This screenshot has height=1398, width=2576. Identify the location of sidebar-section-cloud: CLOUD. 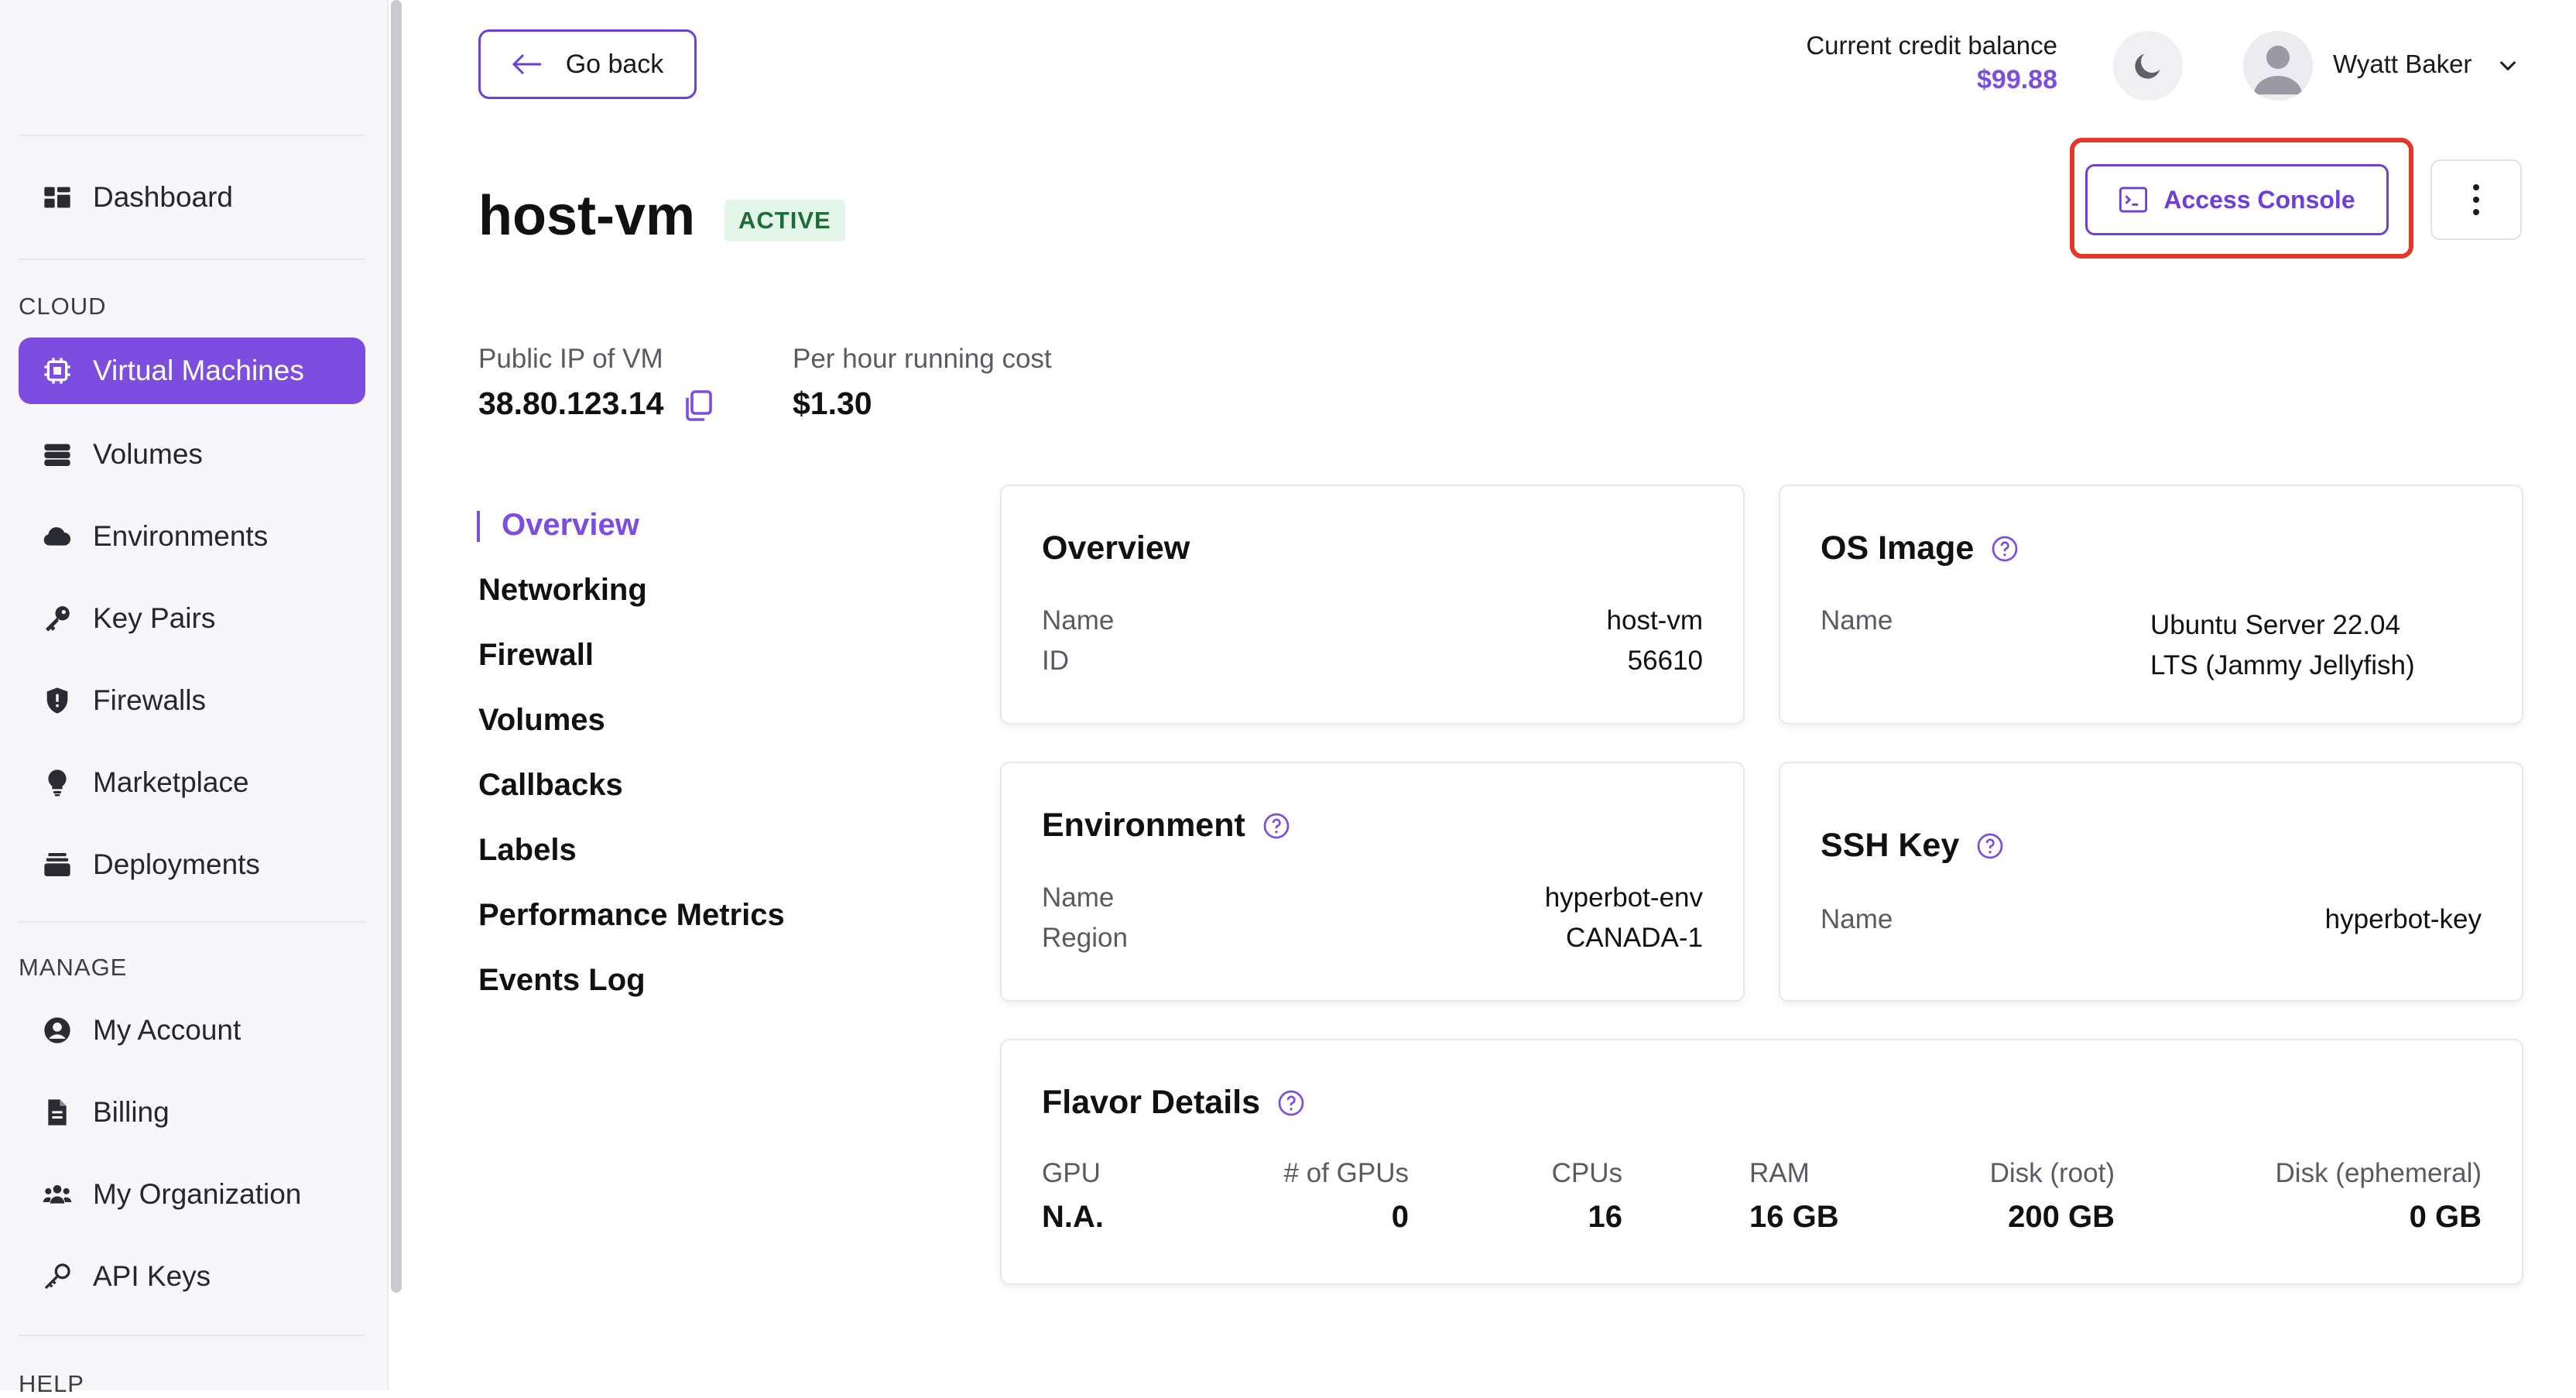
(63, 306).